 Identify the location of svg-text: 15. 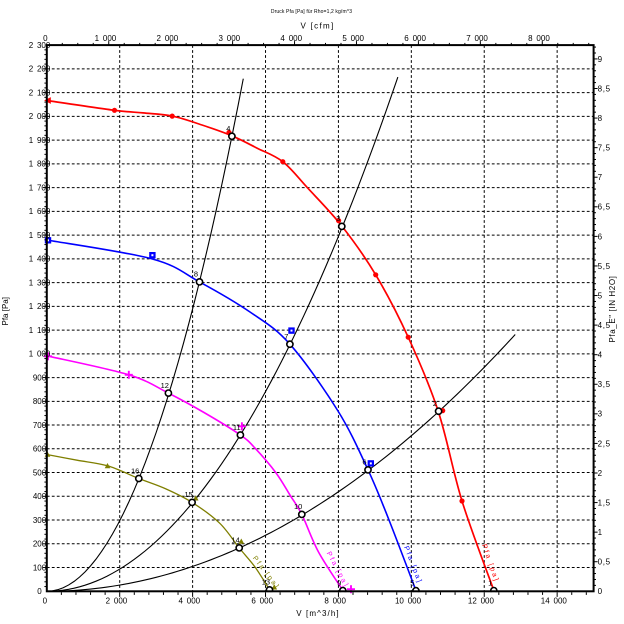
(188, 494).